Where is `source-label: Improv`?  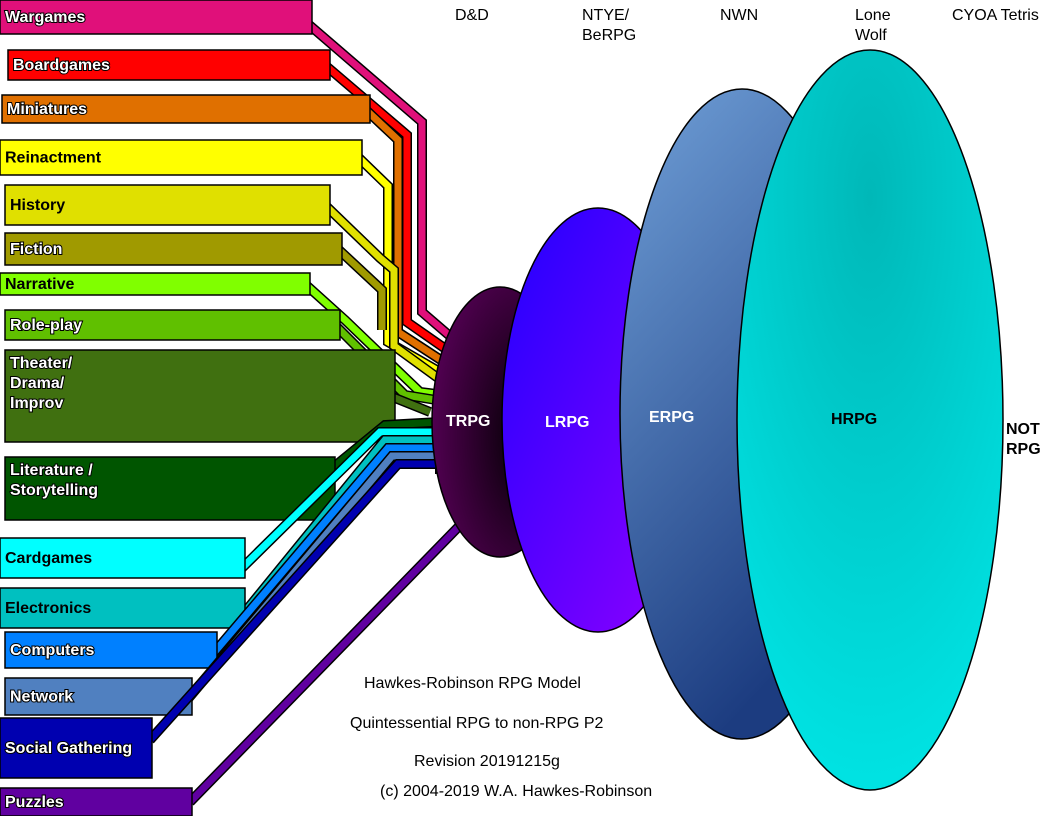
source-label: Improv is located at coordinates (36, 403).